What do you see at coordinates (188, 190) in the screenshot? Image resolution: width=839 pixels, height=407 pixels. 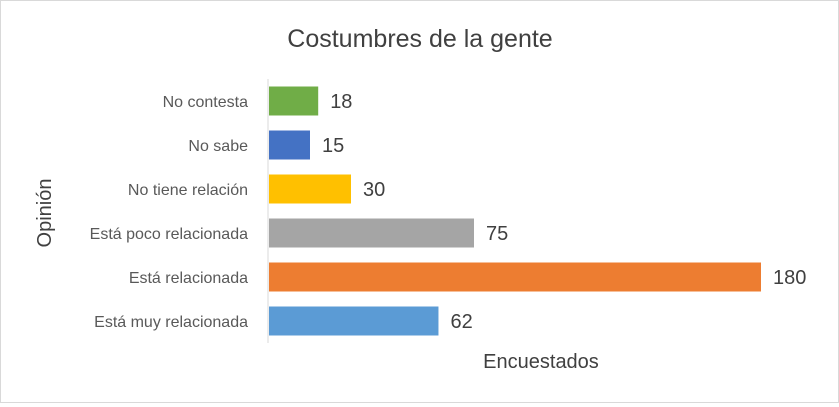 I see `category-label: No tiene relación` at bounding box center [188, 190].